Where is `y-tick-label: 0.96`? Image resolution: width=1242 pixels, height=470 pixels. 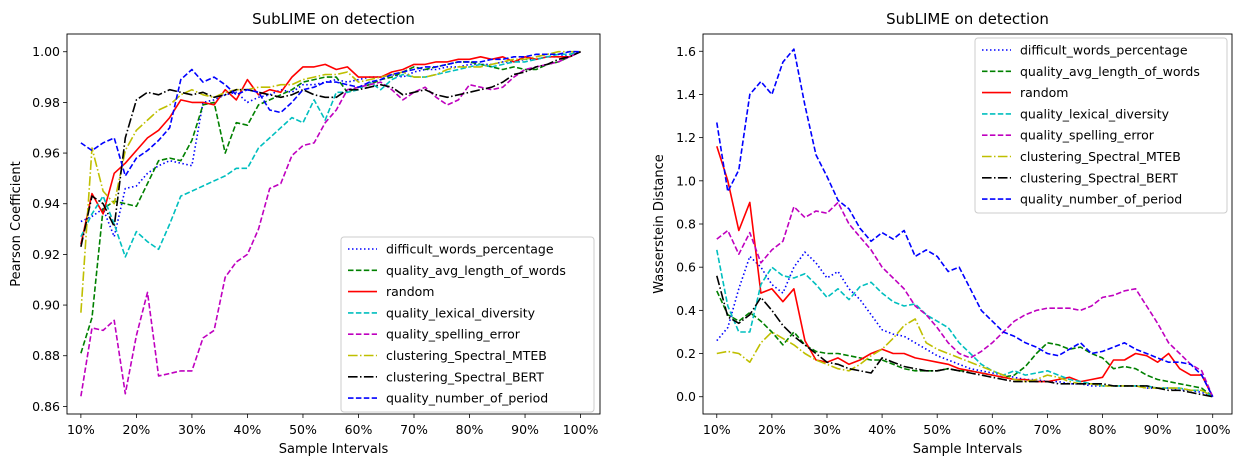 y-tick-label: 0.96 is located at coordinates (46, 153).